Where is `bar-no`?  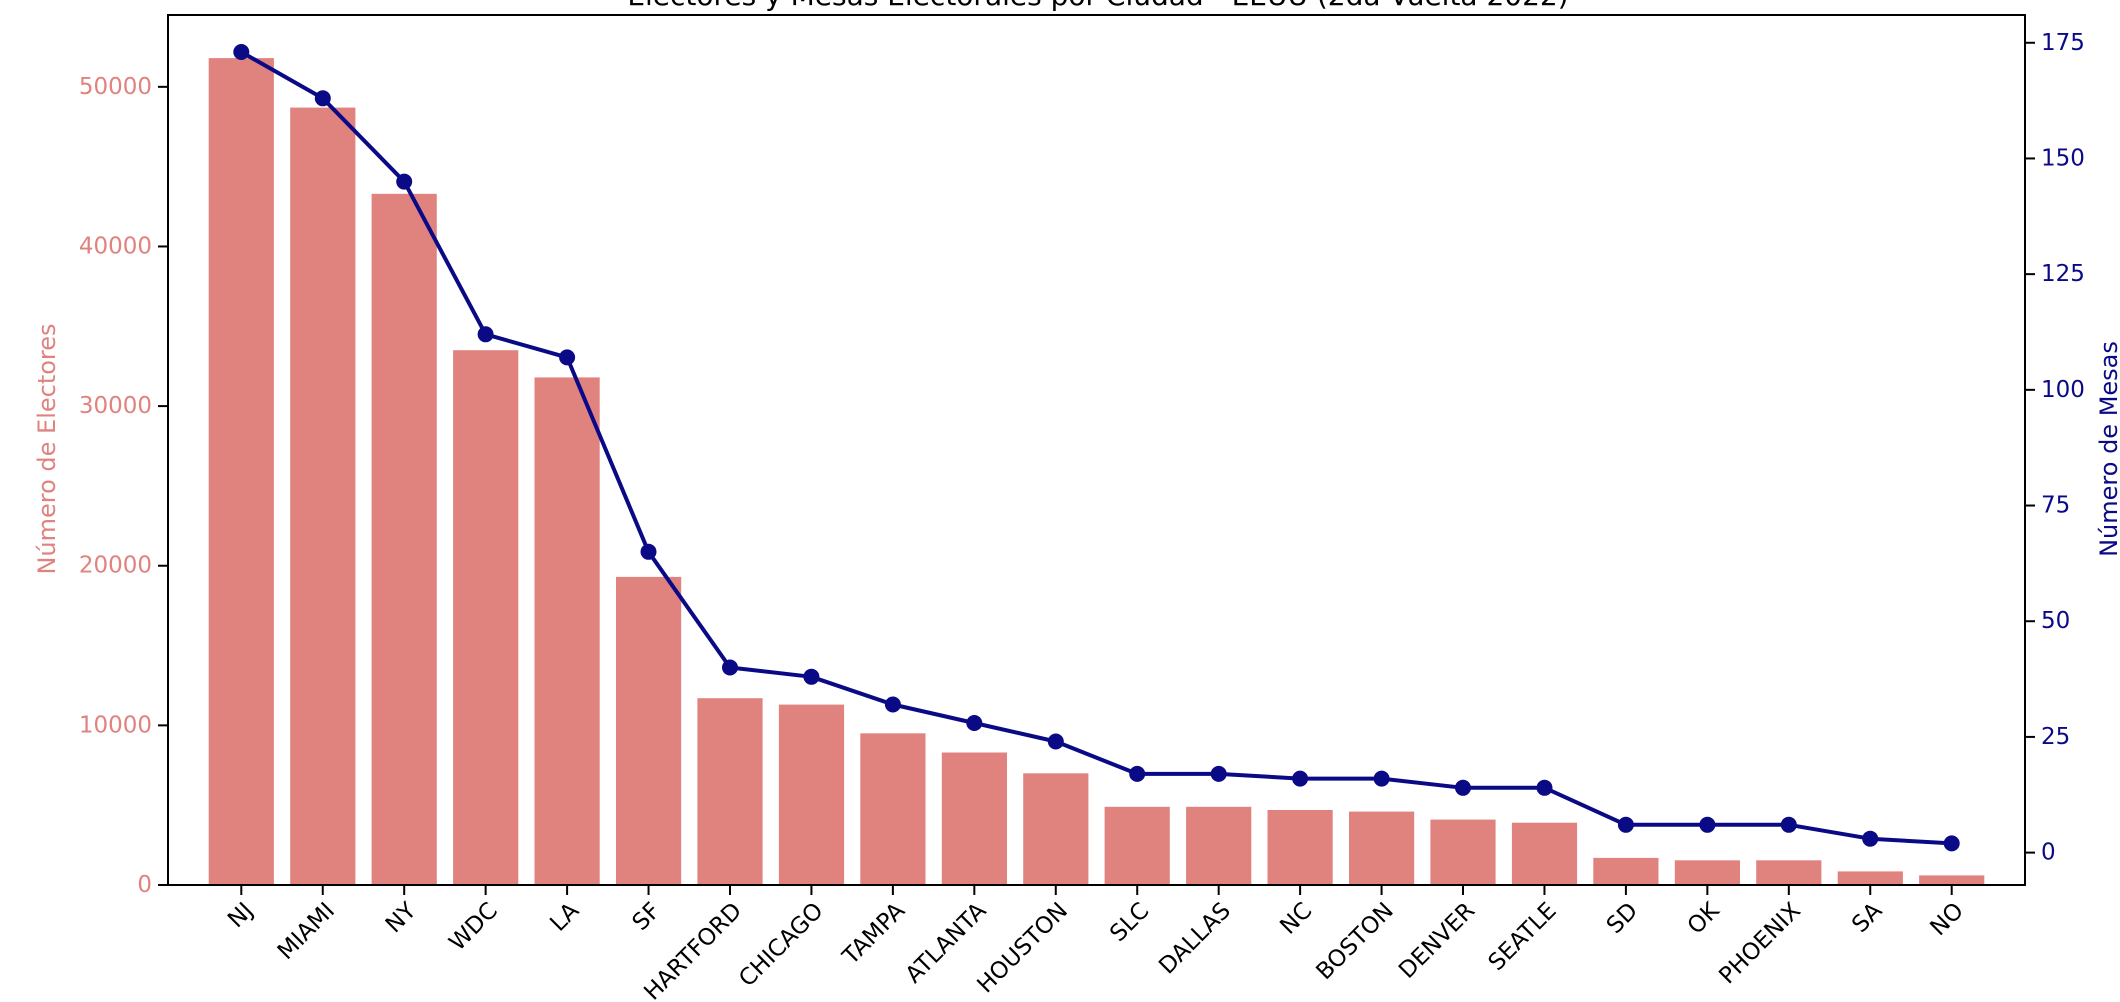 bar-no is located at coordinates (1952, 880).